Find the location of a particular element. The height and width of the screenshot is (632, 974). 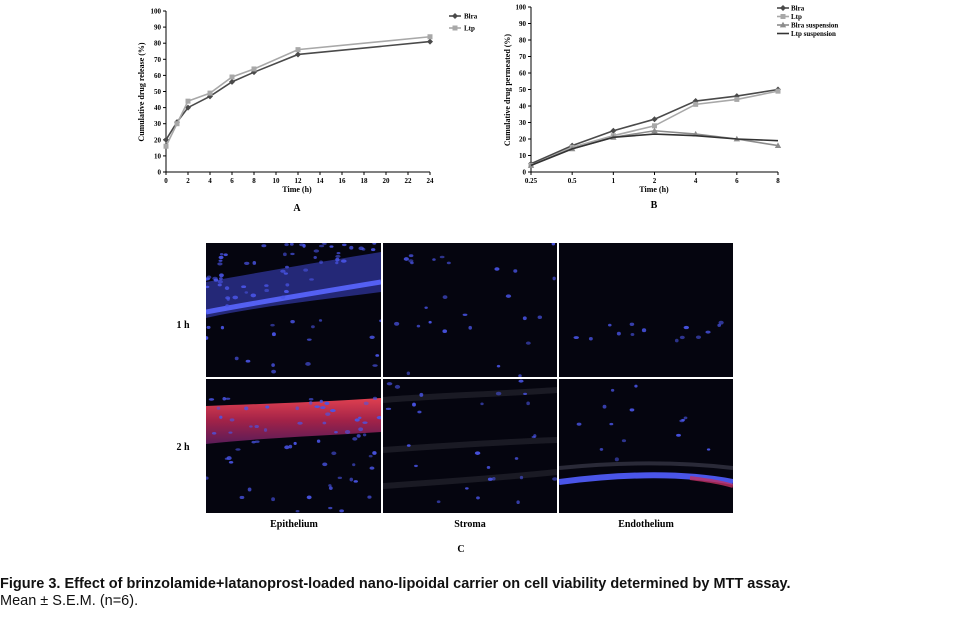

endothelium-fiber-2h is located at coordinates (646, 465).